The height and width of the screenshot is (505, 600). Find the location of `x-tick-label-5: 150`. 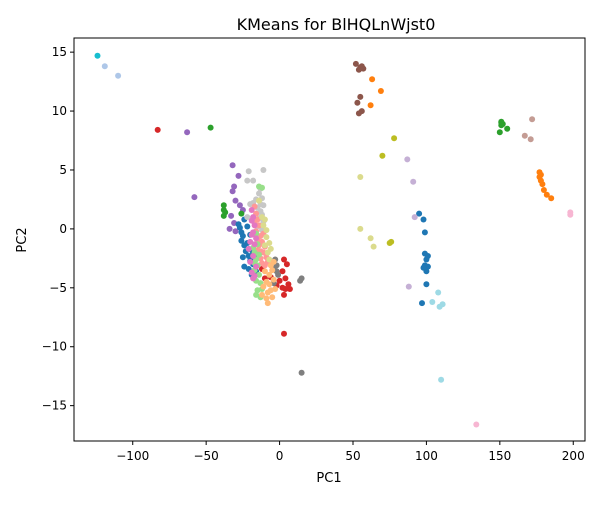

x-tick-label-5: 150 is located at coordinates (499, 456).